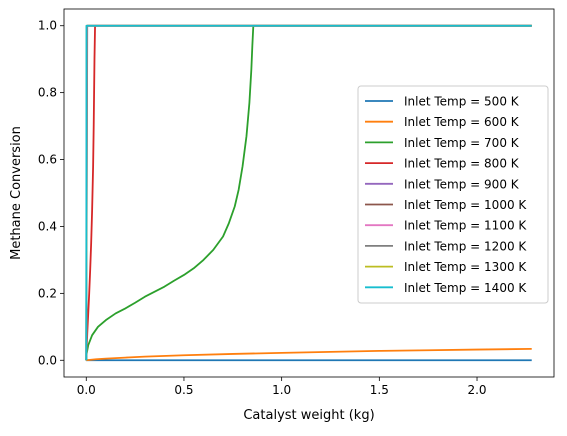 The width and height of the screenshot is (567, 436). Describe the element at coordinates (462, 102) in the screenshot. I see `legend-label: Inlet Temp = 500 K` at that location.